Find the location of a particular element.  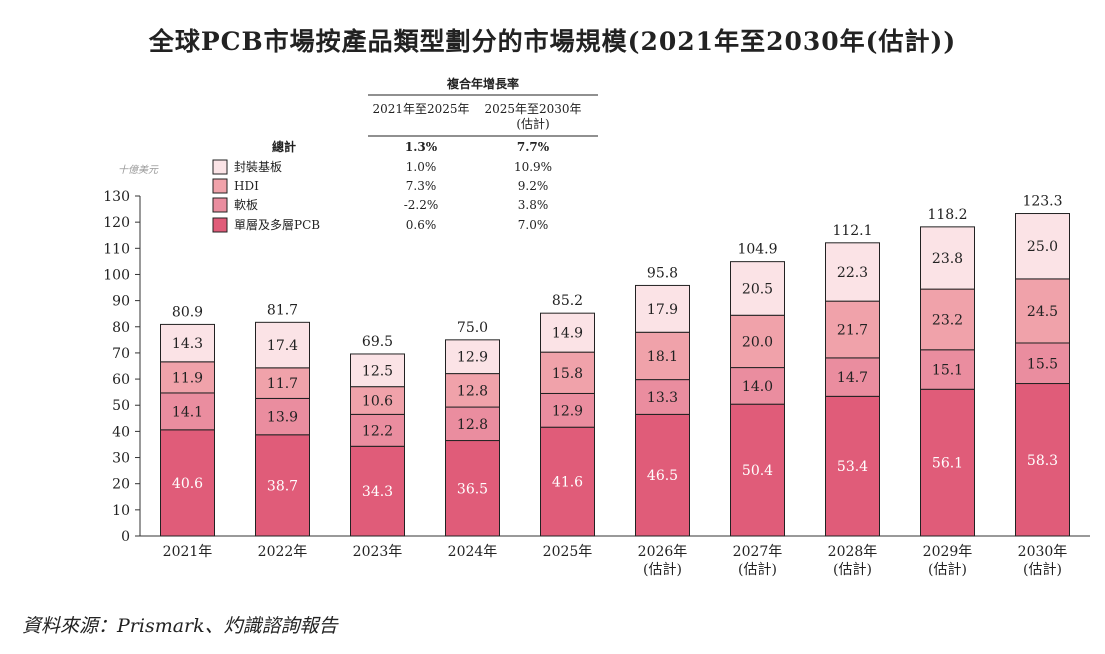

data-label: 20.5 is located at coordinates (757, 289).